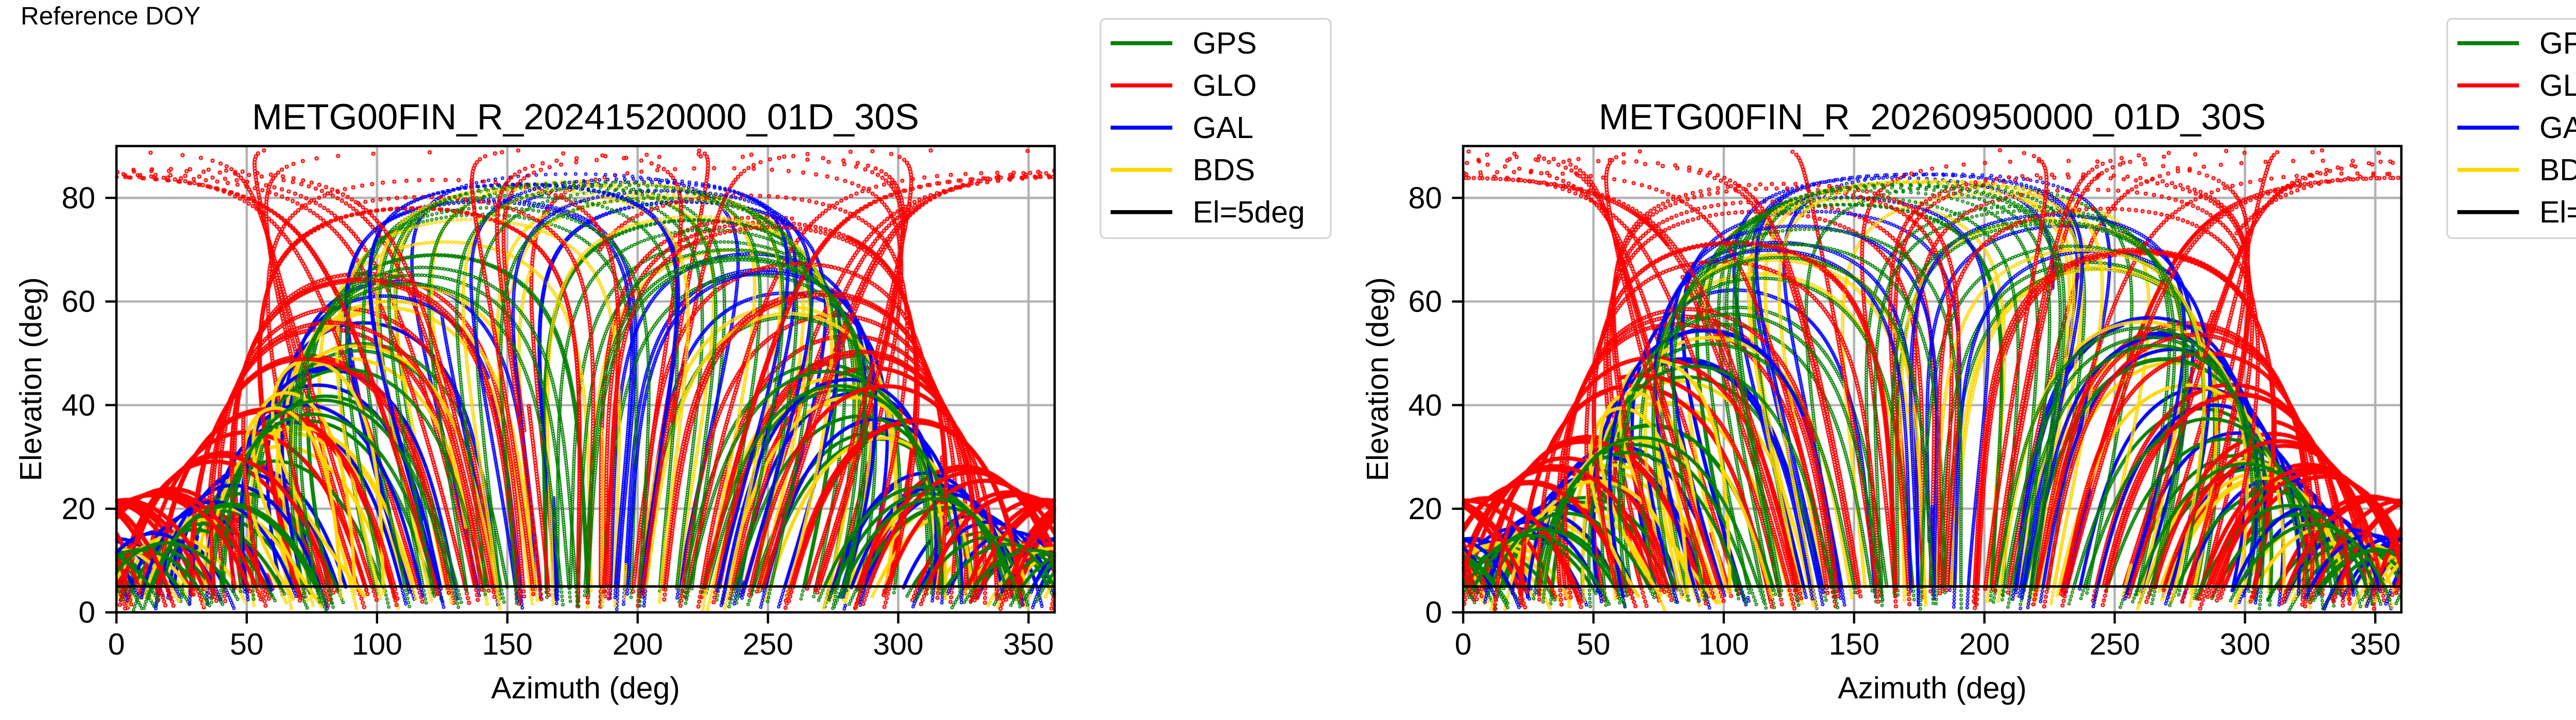 Image resolution: width=2576 pixels, height=720 pixels. Describe the element at coordinates (111, 16) in the screenshot. I see `svg-text: Reference DOY` at that location.